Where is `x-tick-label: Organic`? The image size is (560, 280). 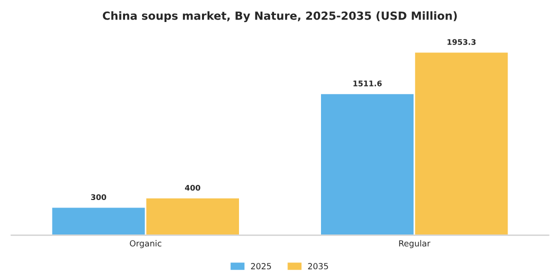
x-tick-label: Organic is located at coordinates (146, 244).